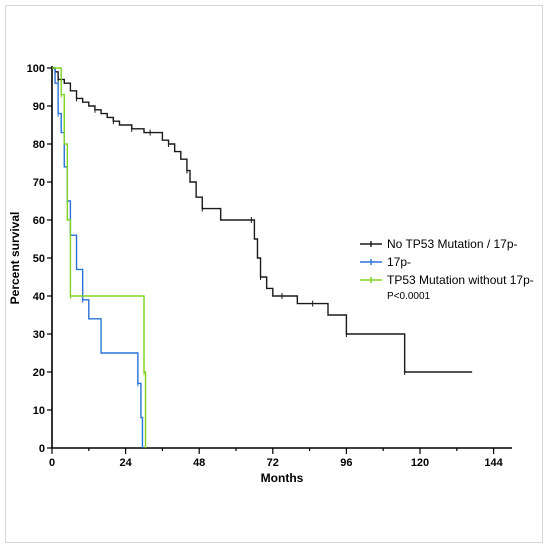 The width and height of the screenshot is (550, 550). Describe the element at coordinates (39, 145) in the screenshot. I see `y-tick-label: 80` at that location.